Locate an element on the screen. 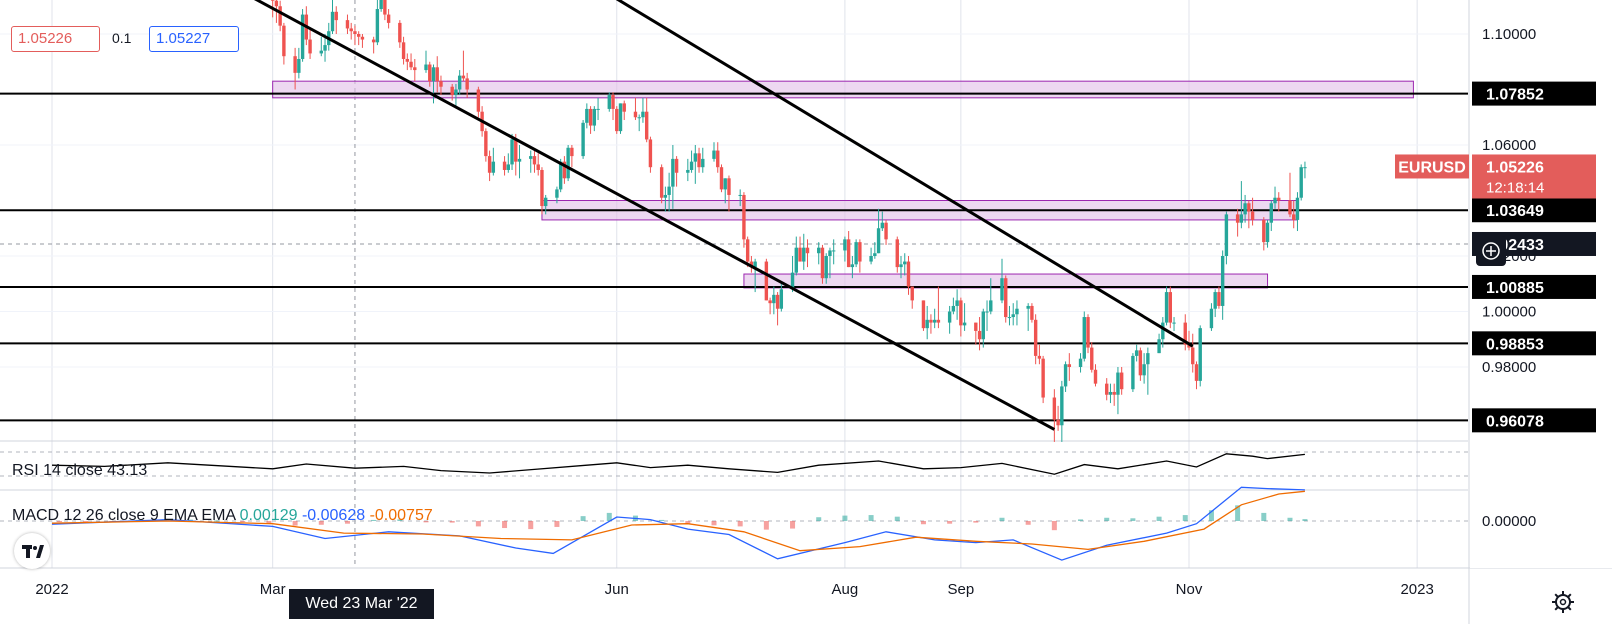  price-axis-tick: 0.98000 is located at coordinates (1509, 367).